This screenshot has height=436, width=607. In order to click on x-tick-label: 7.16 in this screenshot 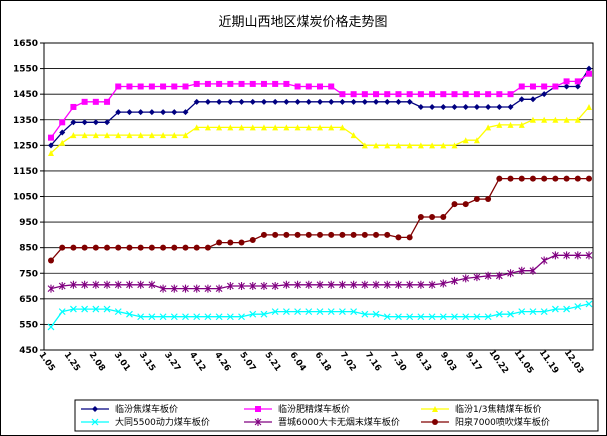, I will do `click(373, 361)`.